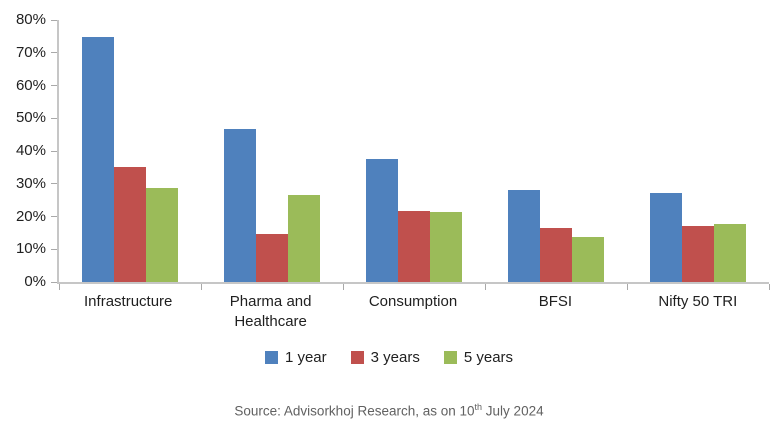 The width and height of the screenshot is (778, 432). What do you see at coordinates (414, 246) in the screenshot?
I see `bar-3-years-consumption` at bounding box center [414, 246].